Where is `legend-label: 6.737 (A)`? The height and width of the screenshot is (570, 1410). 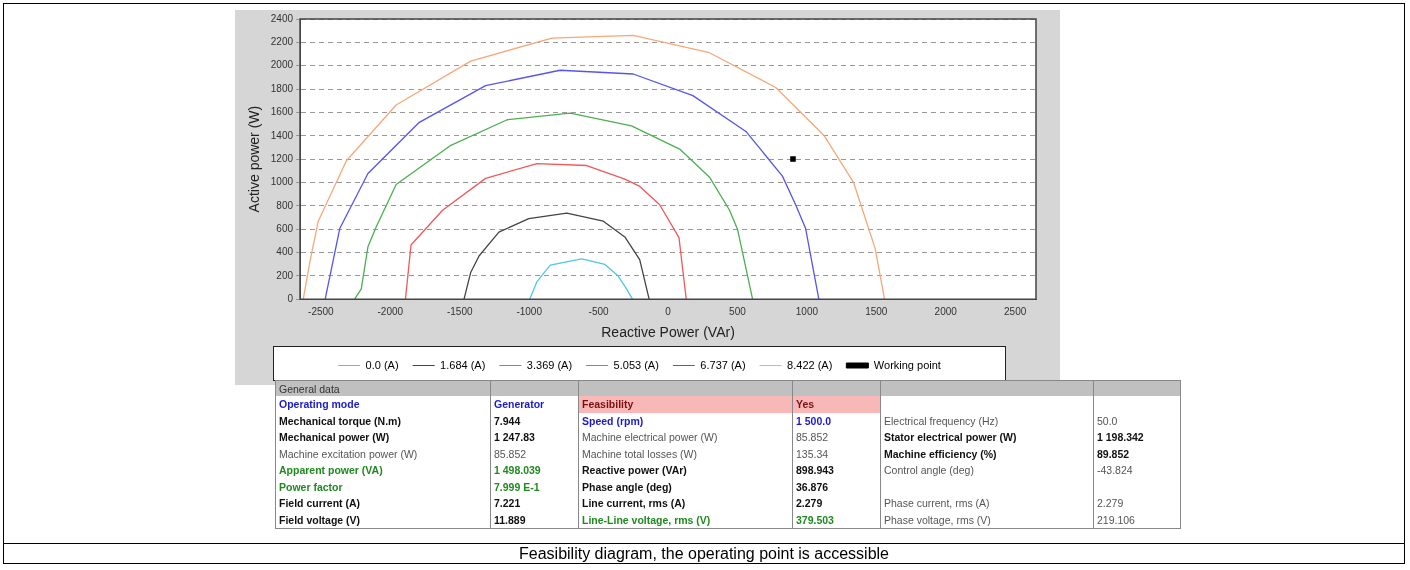 legend-label: 6.737 (A) is located at coordinates (723, 364).